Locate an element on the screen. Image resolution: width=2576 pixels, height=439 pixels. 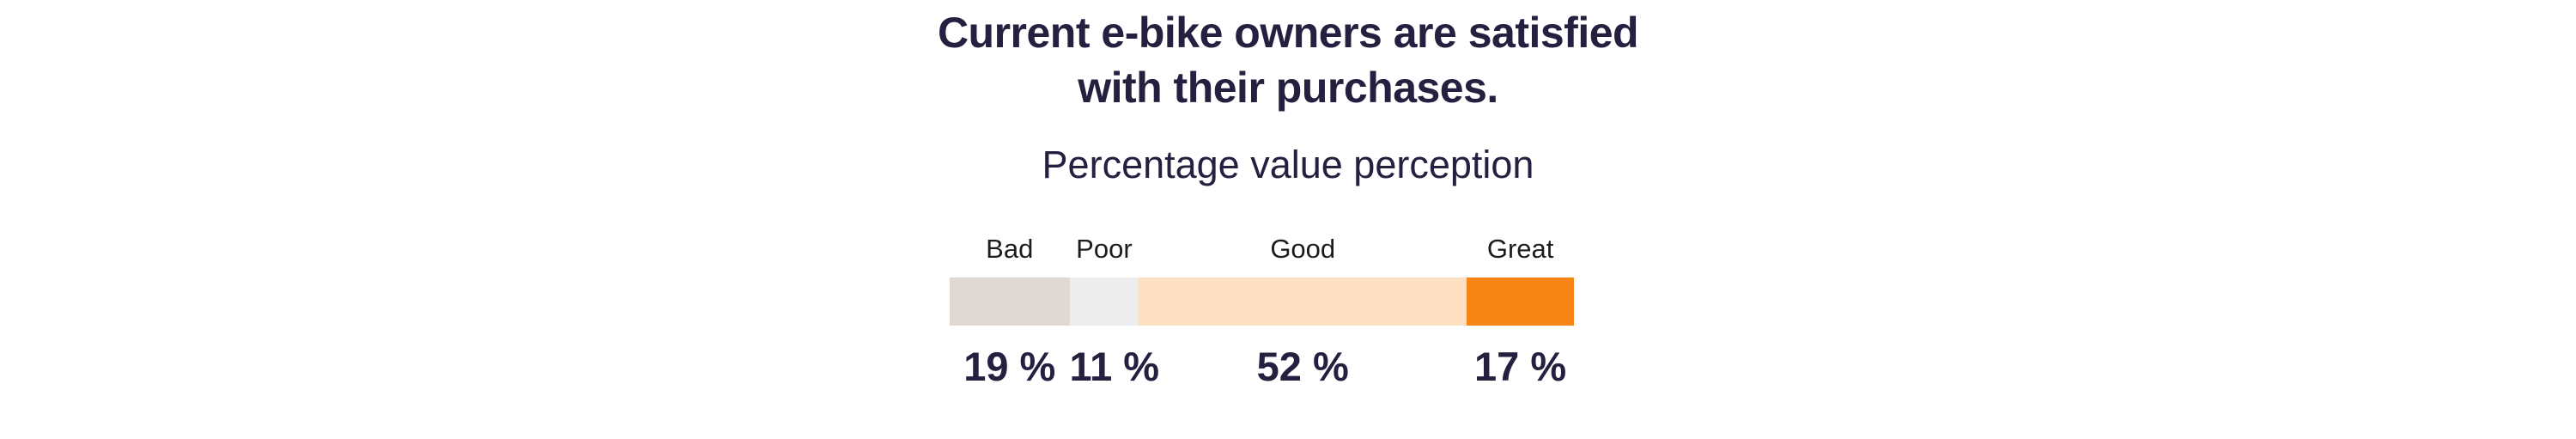
chart-title-line1: Current e-bike owners are satisfied is located at coordinates (1288, 33).